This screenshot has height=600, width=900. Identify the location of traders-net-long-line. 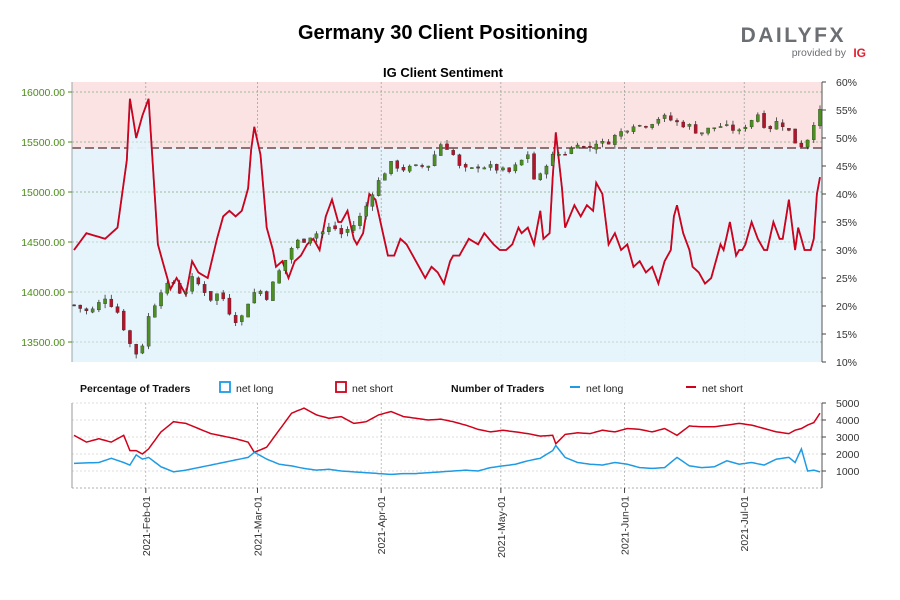
(447, 460).